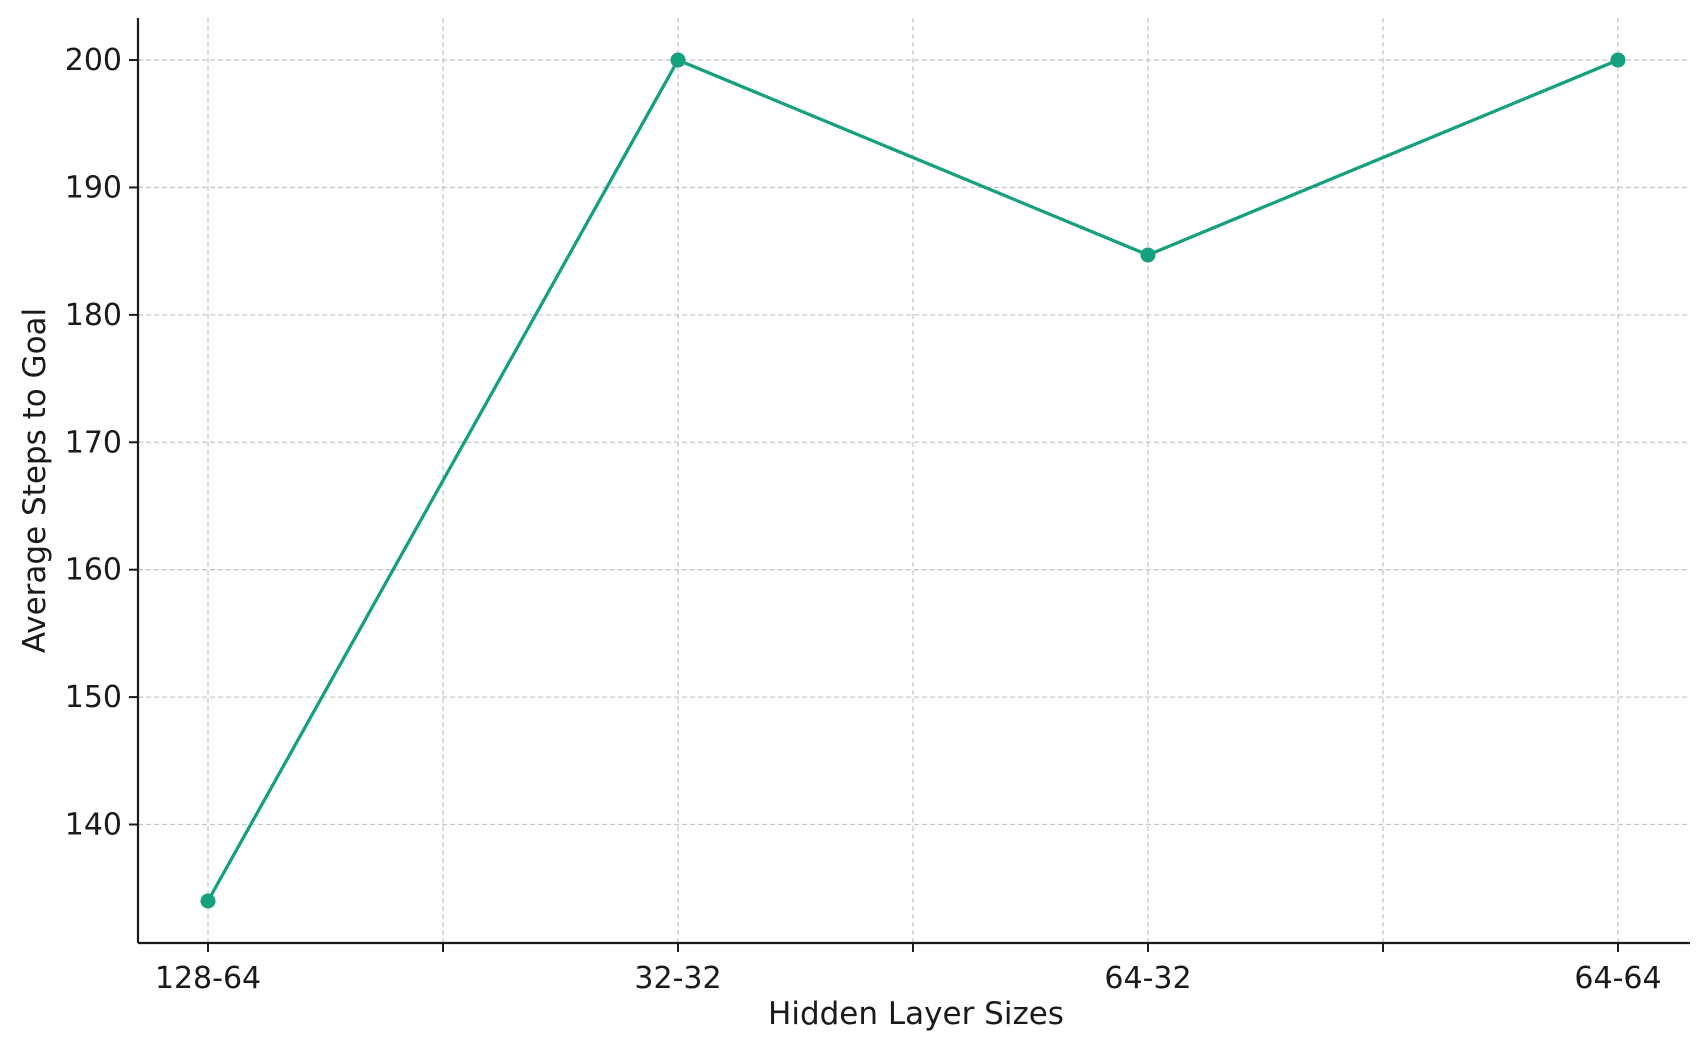  Describe the element at coordinates (93, 697) in the screenshot. I see `y-tick-label: 150` at that location.